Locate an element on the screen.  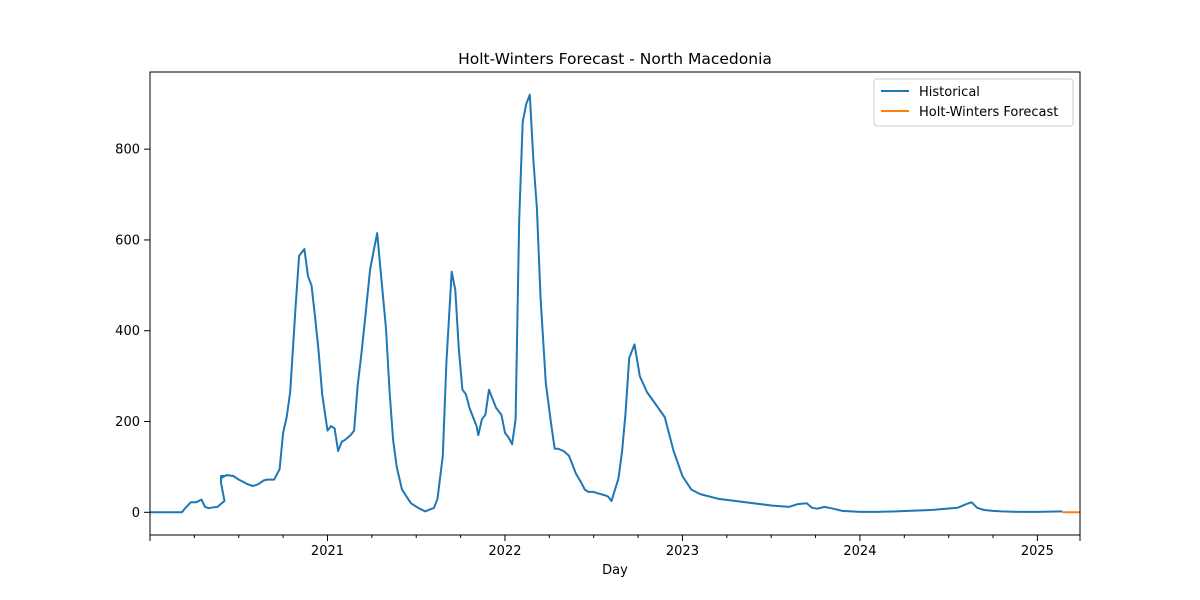
legend-forecast-label: Holt-Winters Forecast is located at coordinates (988, 112).